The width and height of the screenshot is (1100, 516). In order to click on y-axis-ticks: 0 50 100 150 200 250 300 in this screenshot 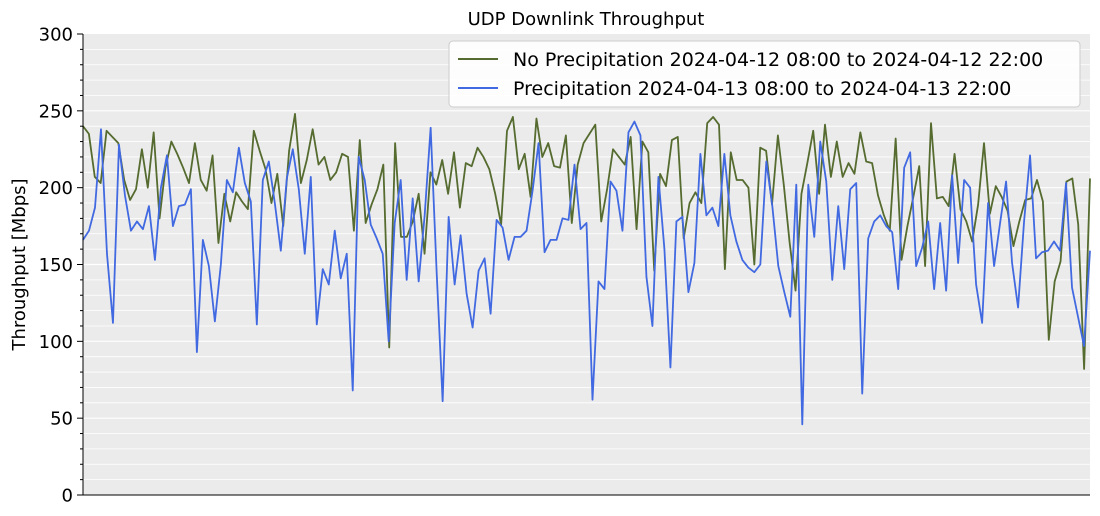, I will do `click(61, 266)`.